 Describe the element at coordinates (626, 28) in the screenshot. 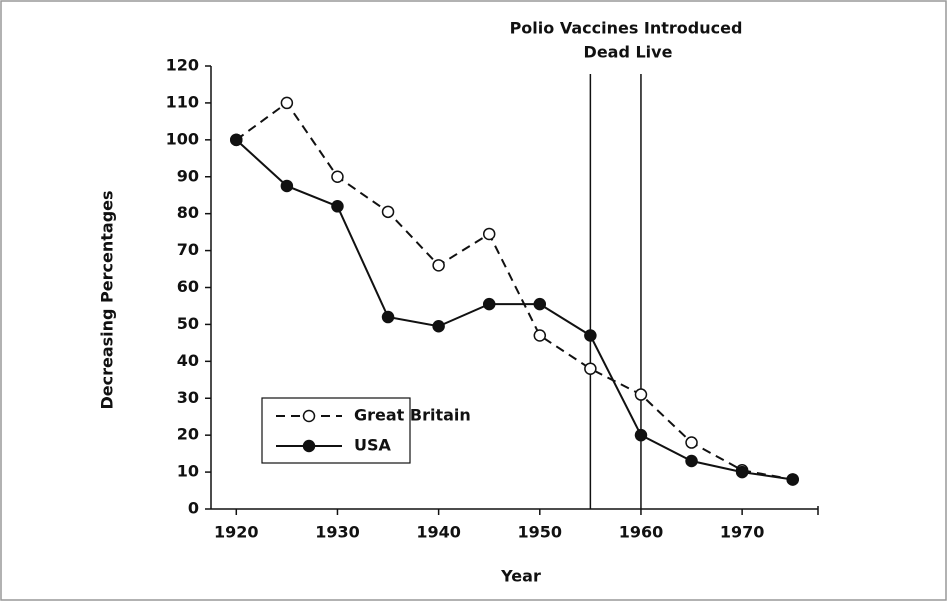

I see `annotation: Polio Vaccines Introduced` at that location.